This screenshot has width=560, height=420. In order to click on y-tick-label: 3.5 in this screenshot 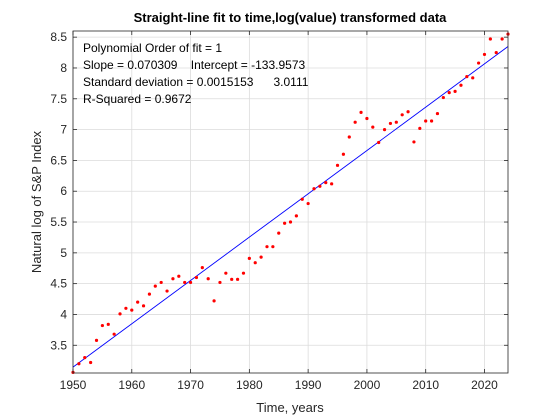, I will do `click(58, 345)`.